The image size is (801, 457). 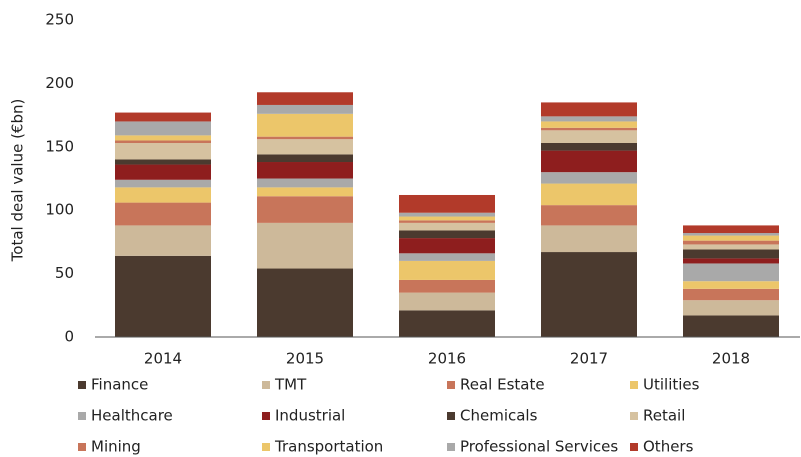 I want to click on legend-label: Retail, so click(x=664, y=416).